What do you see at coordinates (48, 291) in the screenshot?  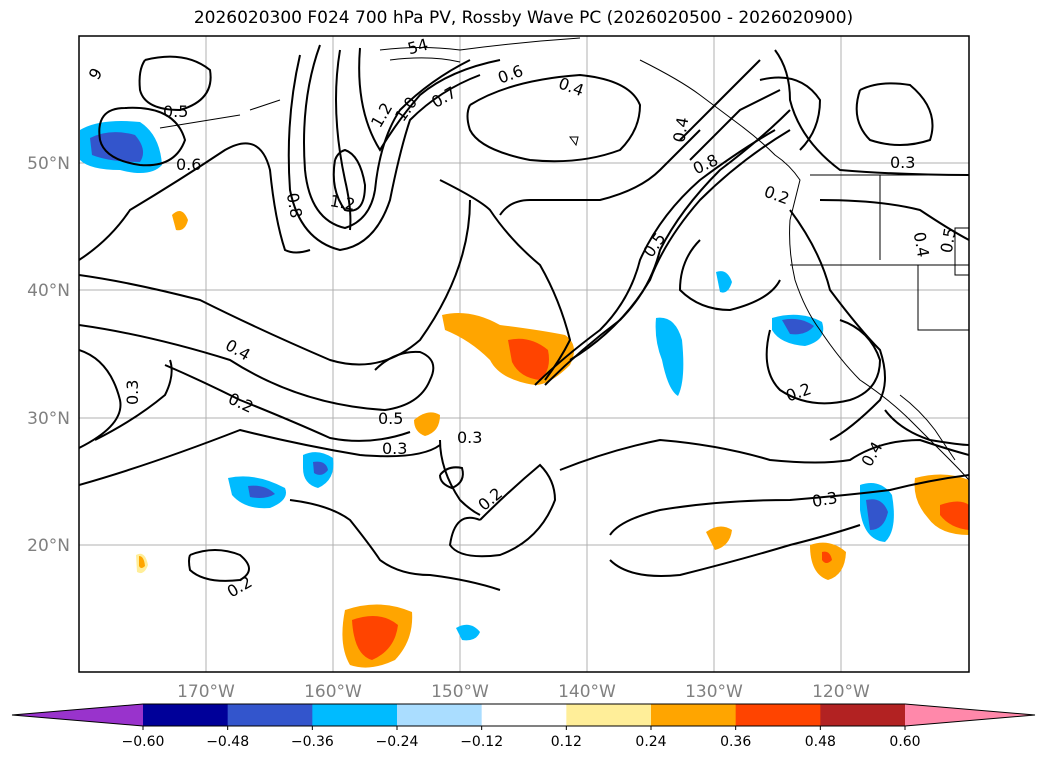 I see `lat-tick-label: 40°N` at bounding box center [48, 291].